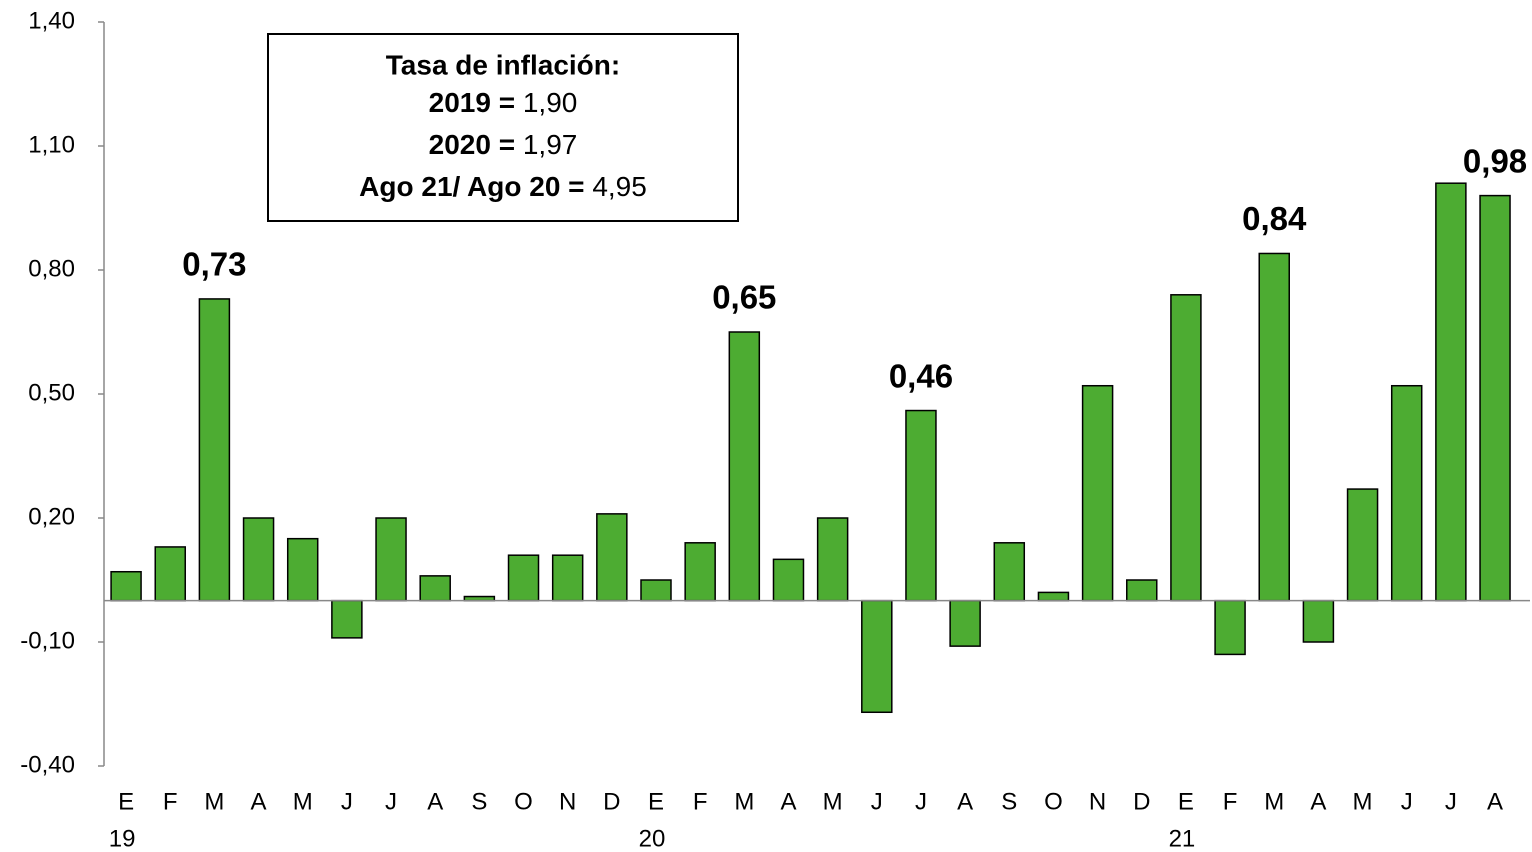 This screenshot has width=1532, height=852. I want to click on value-label: 0,73, so click(214, 264).